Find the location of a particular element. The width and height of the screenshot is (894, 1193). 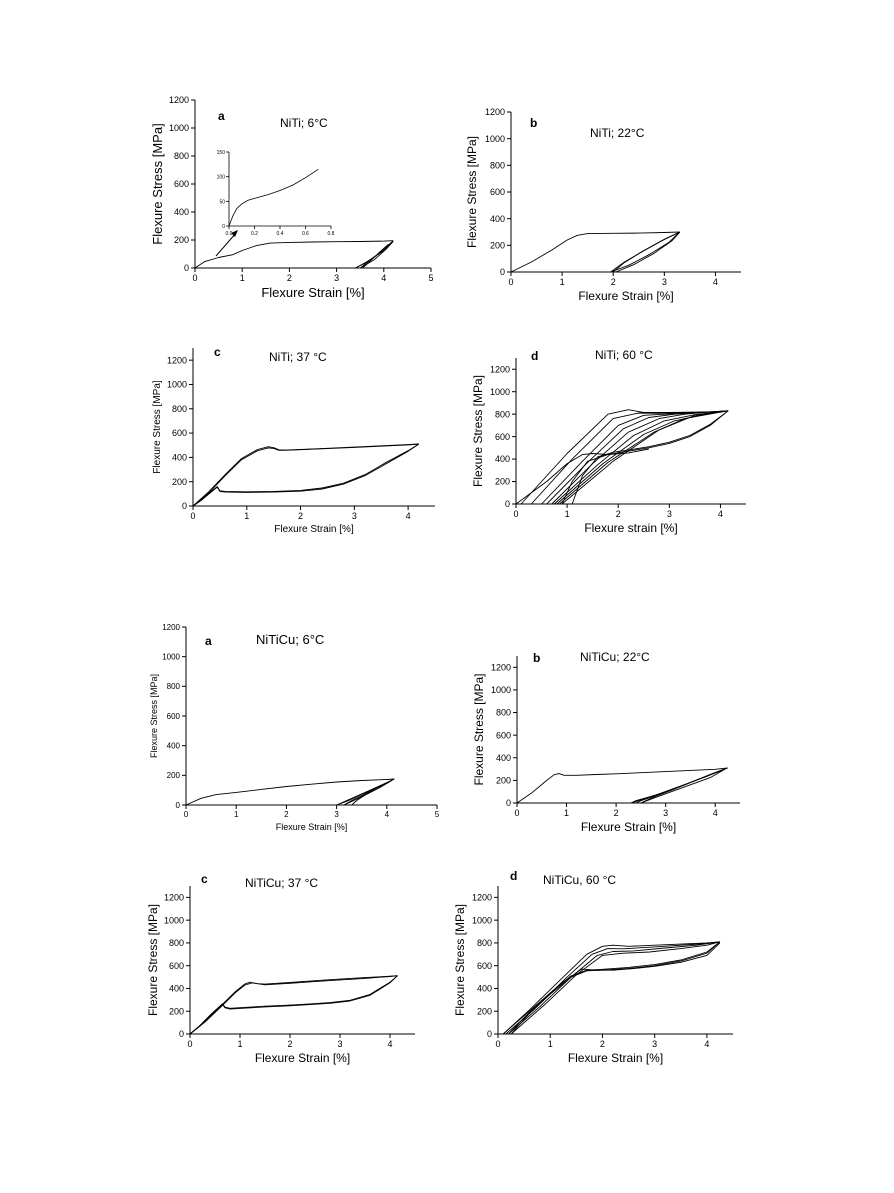

panel-letter: a is located at coordinates (221, 116).